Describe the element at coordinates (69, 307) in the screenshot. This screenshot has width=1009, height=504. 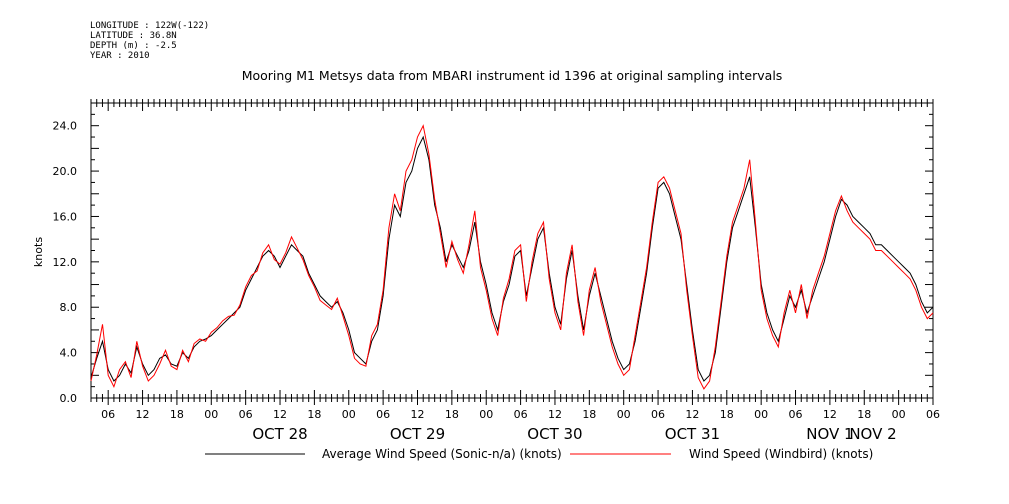
I see `y-tick-label: 8.0` at that location.